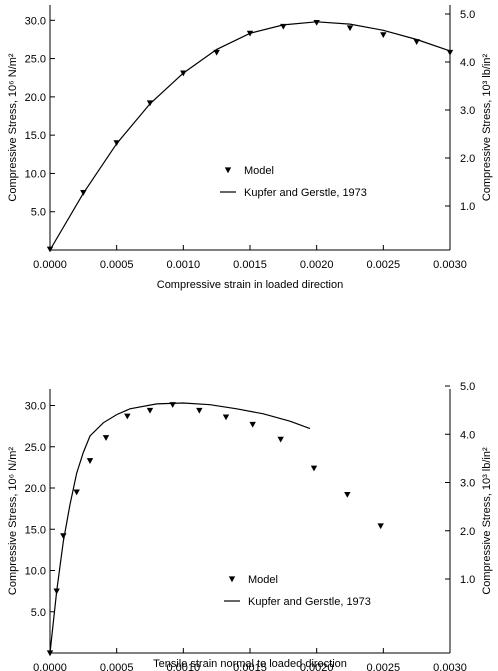 This screenshot has width=498, height=671. Describe the element at coordinates (35, 60) in the screenshot. I see `chart1-y-left-tick-label: 25.0` at that location.